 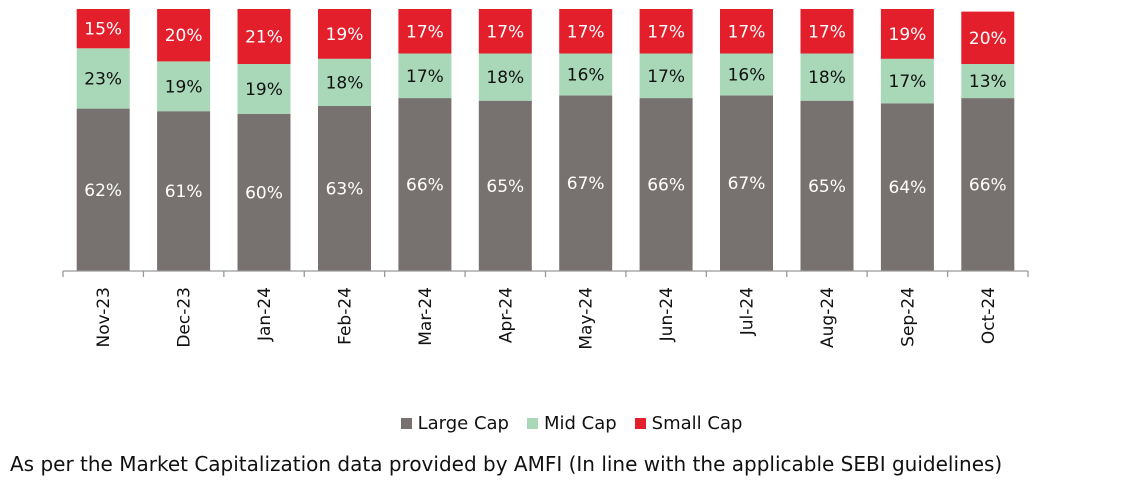 I want to click on x-tick-label-nov-23: Nov-23, so click(x=104, y=317).